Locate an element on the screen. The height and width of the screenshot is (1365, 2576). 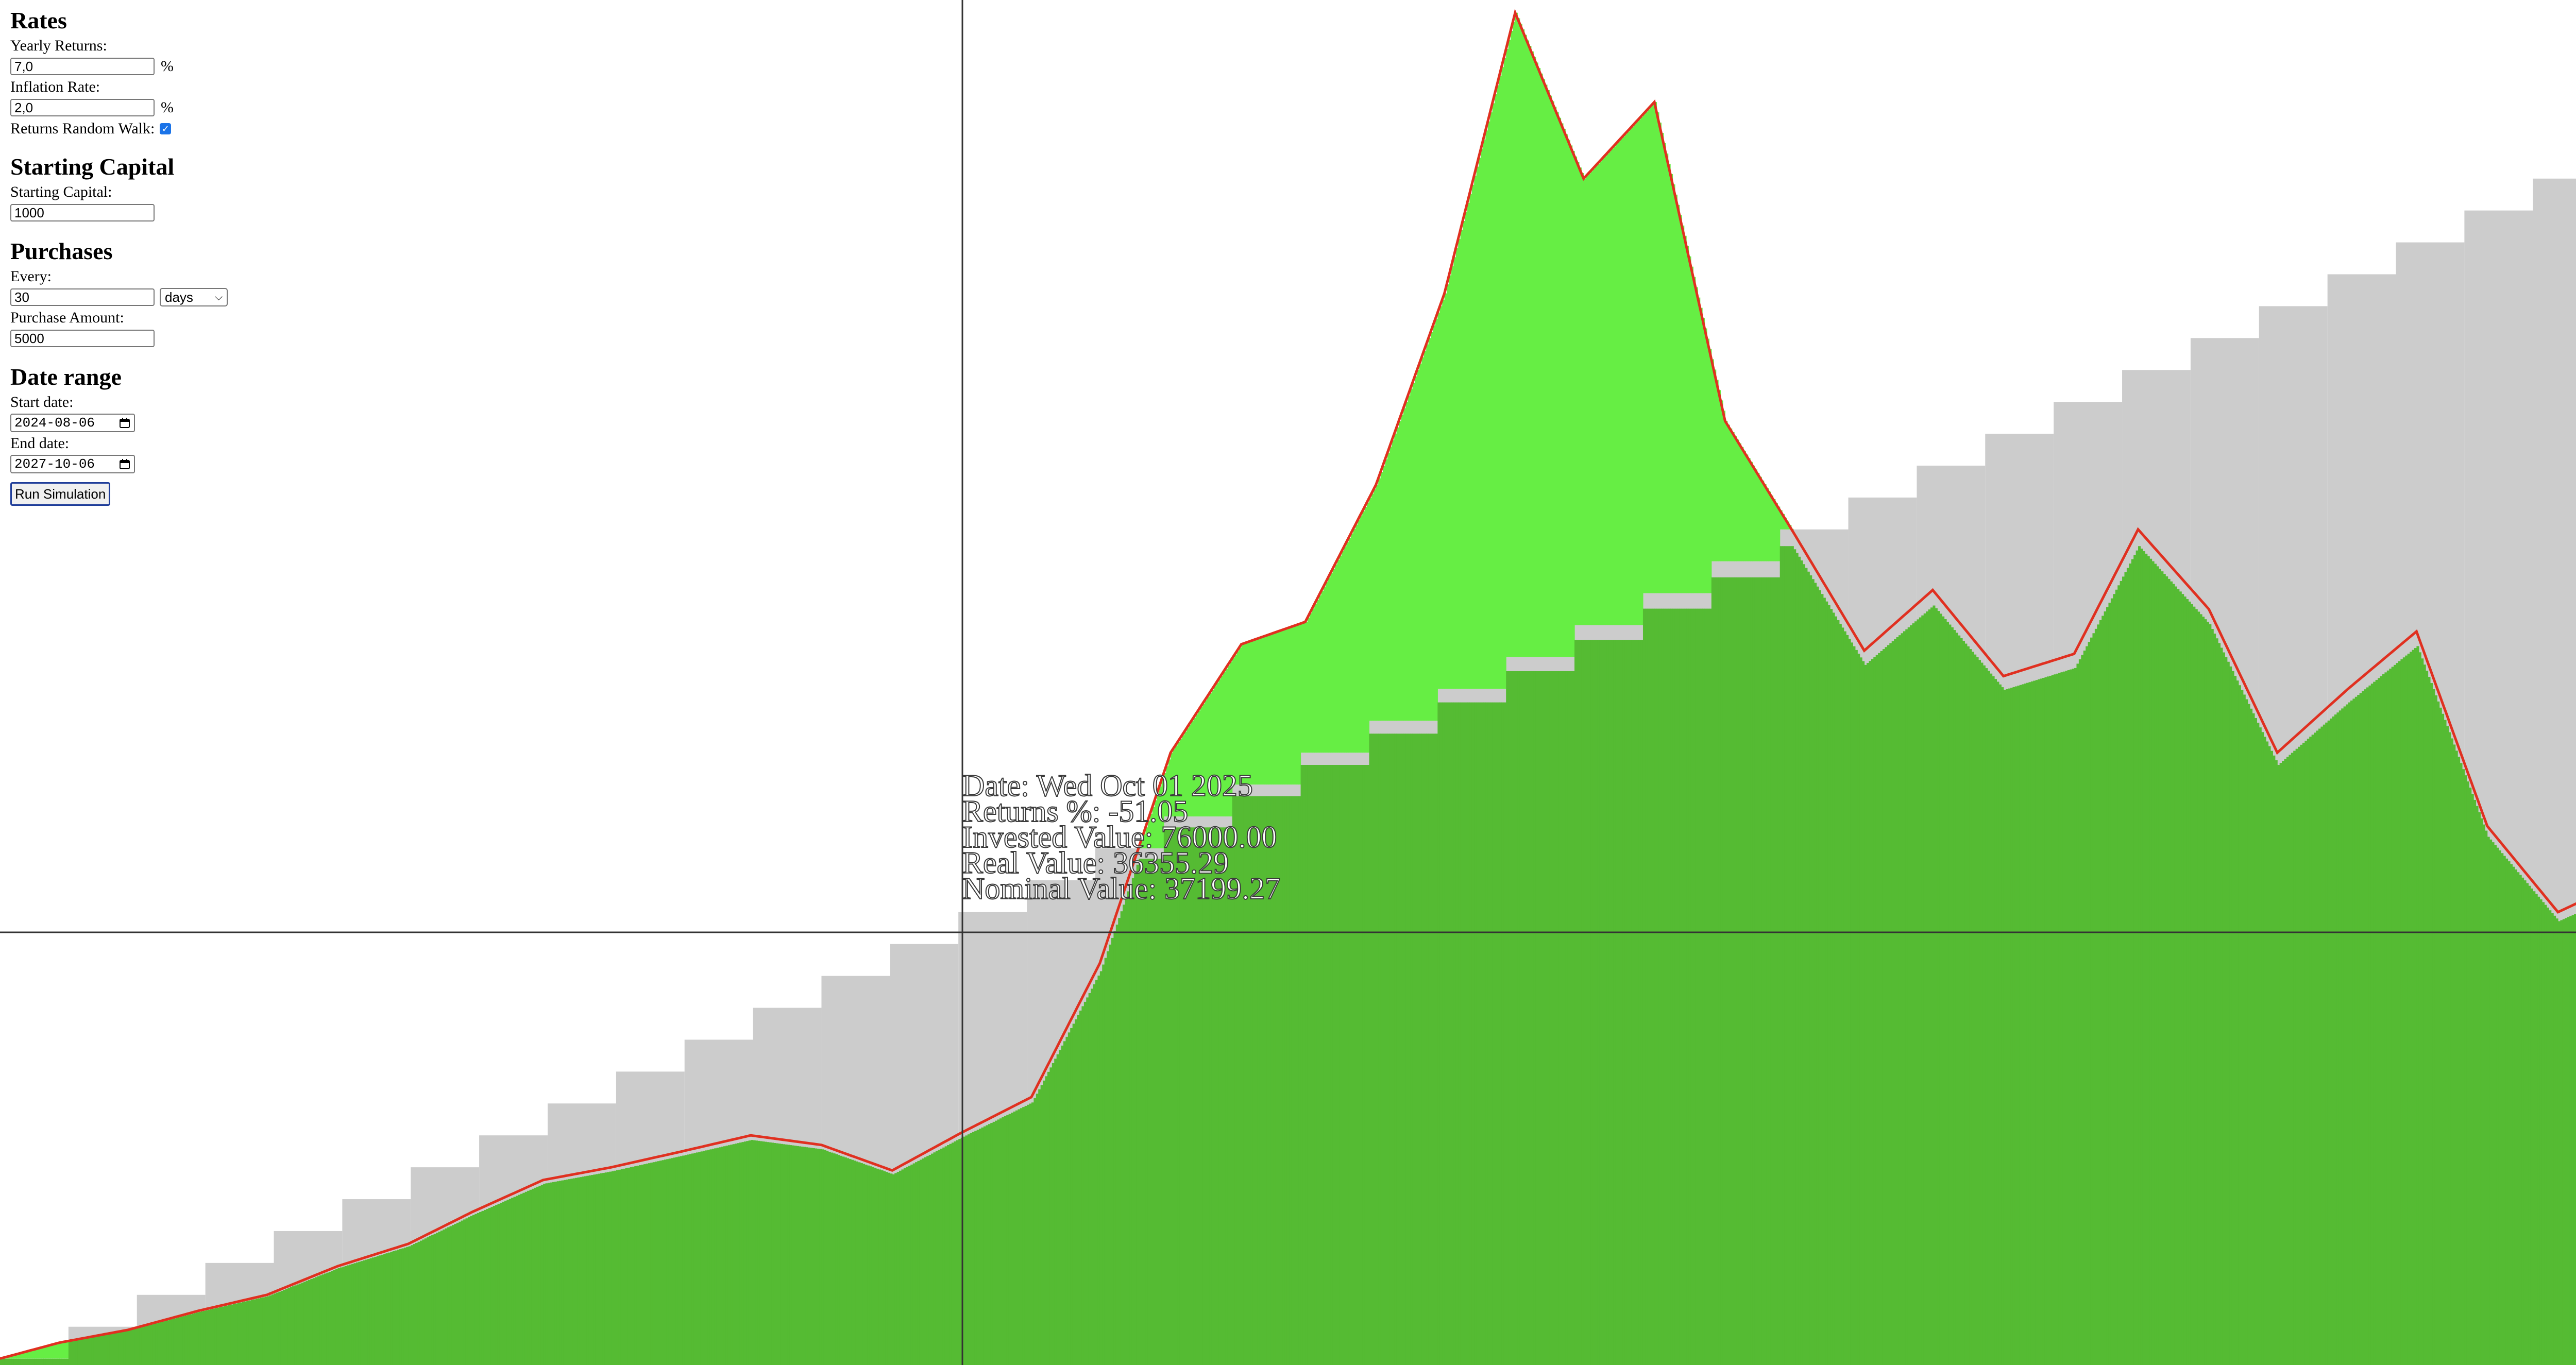
yearly-returns-input is located at coordinates (82, 66).